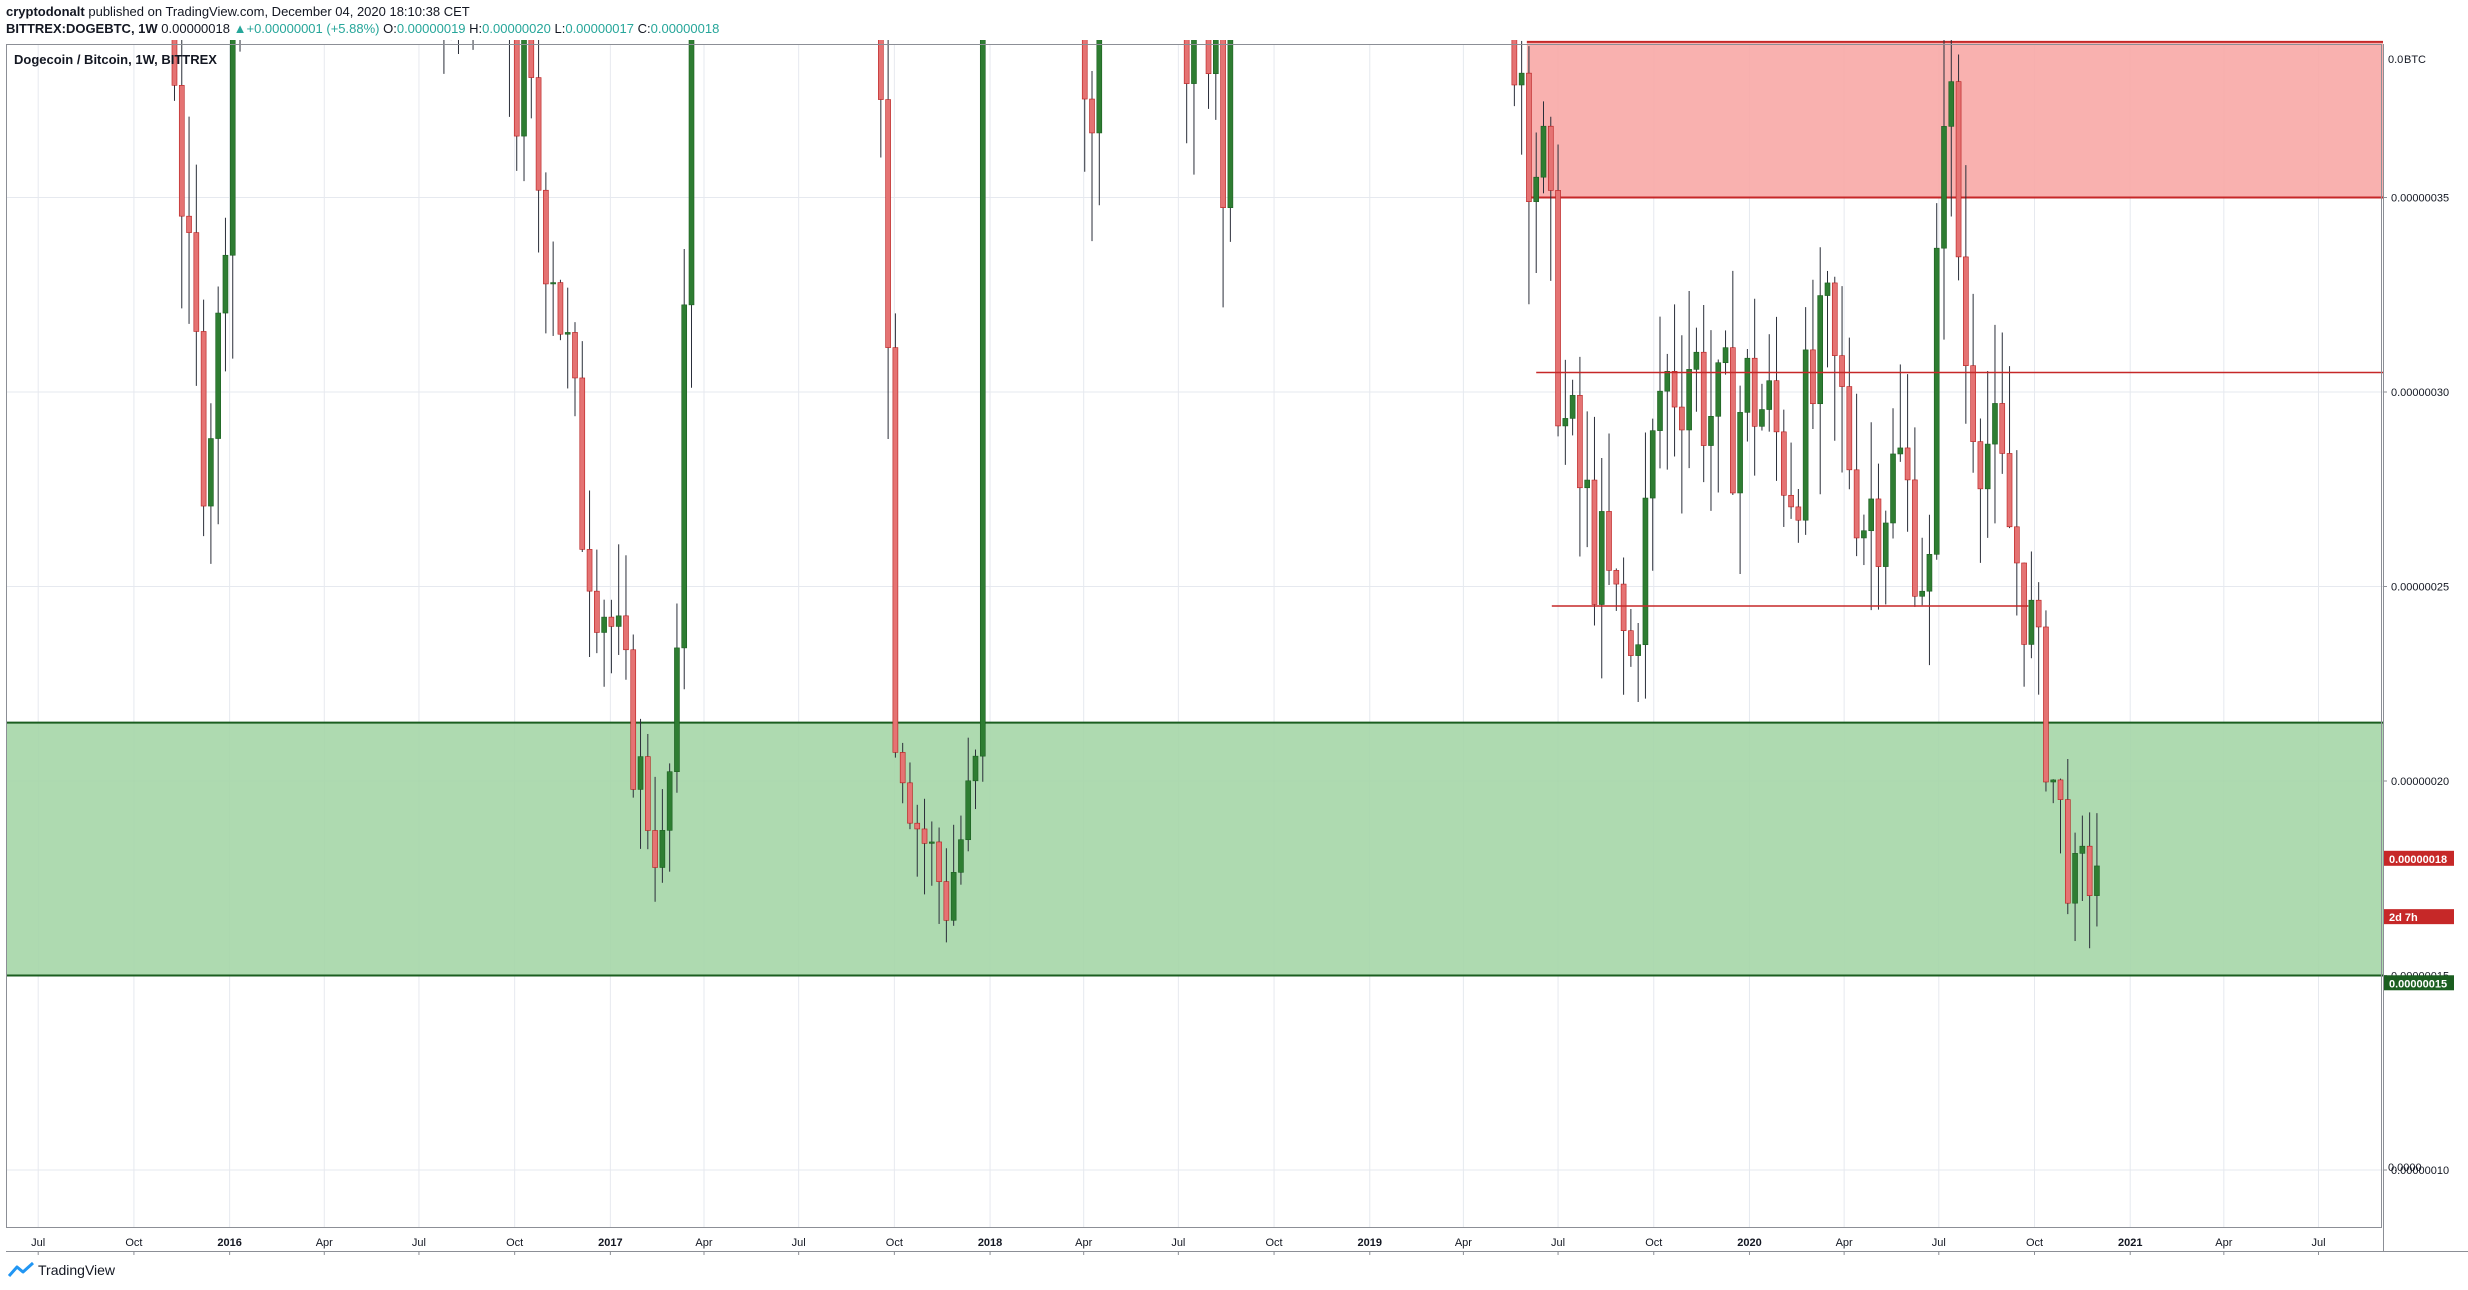 The image size is (2468, 1290). Describe the element at coordinates (82, 28) in the screenshot. I see `symbol-label: BITTREX:DOGEBTC, 1W` at that location.